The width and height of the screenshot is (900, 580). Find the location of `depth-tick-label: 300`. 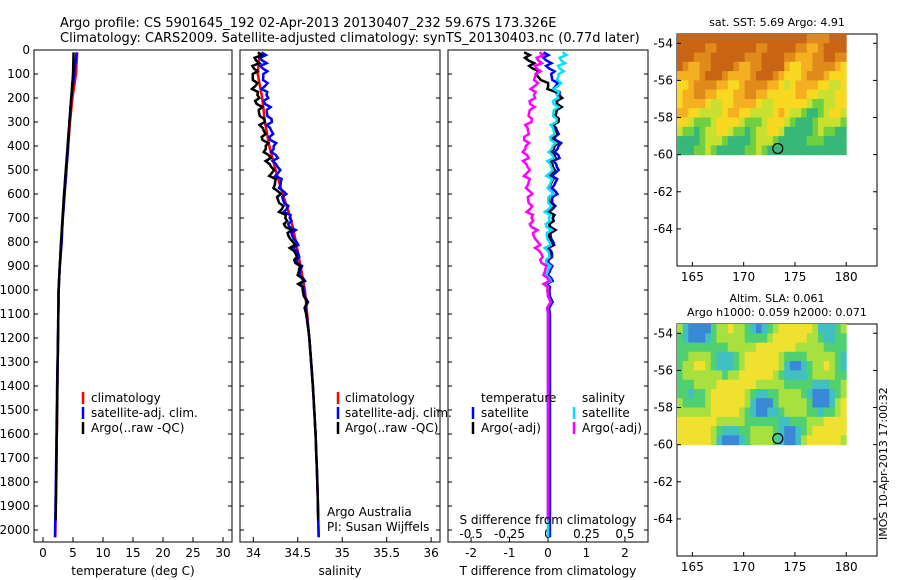

depth-tick-label: 300 is located at coordinates (18, 122).